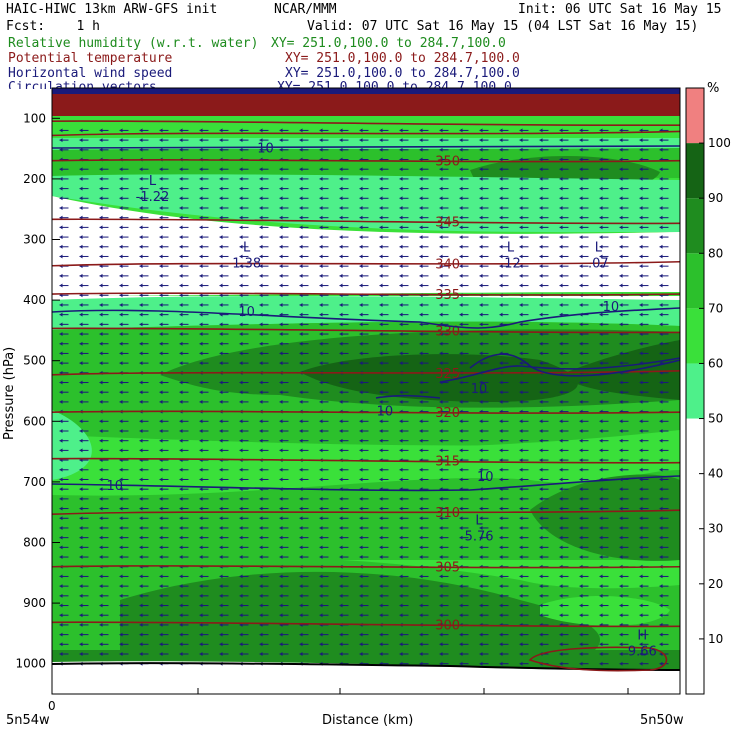  Describe the element at coordinates (30, 664) in the screenshot. I see `y-tick-label-1000: 1000` at that location.